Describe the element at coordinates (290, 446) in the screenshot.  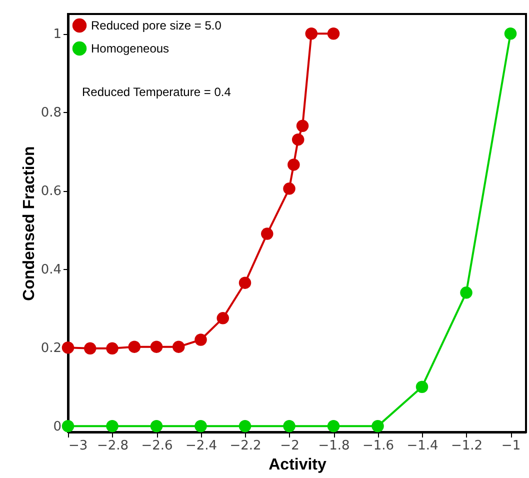
I see `x-tick-label: −2` at that location.